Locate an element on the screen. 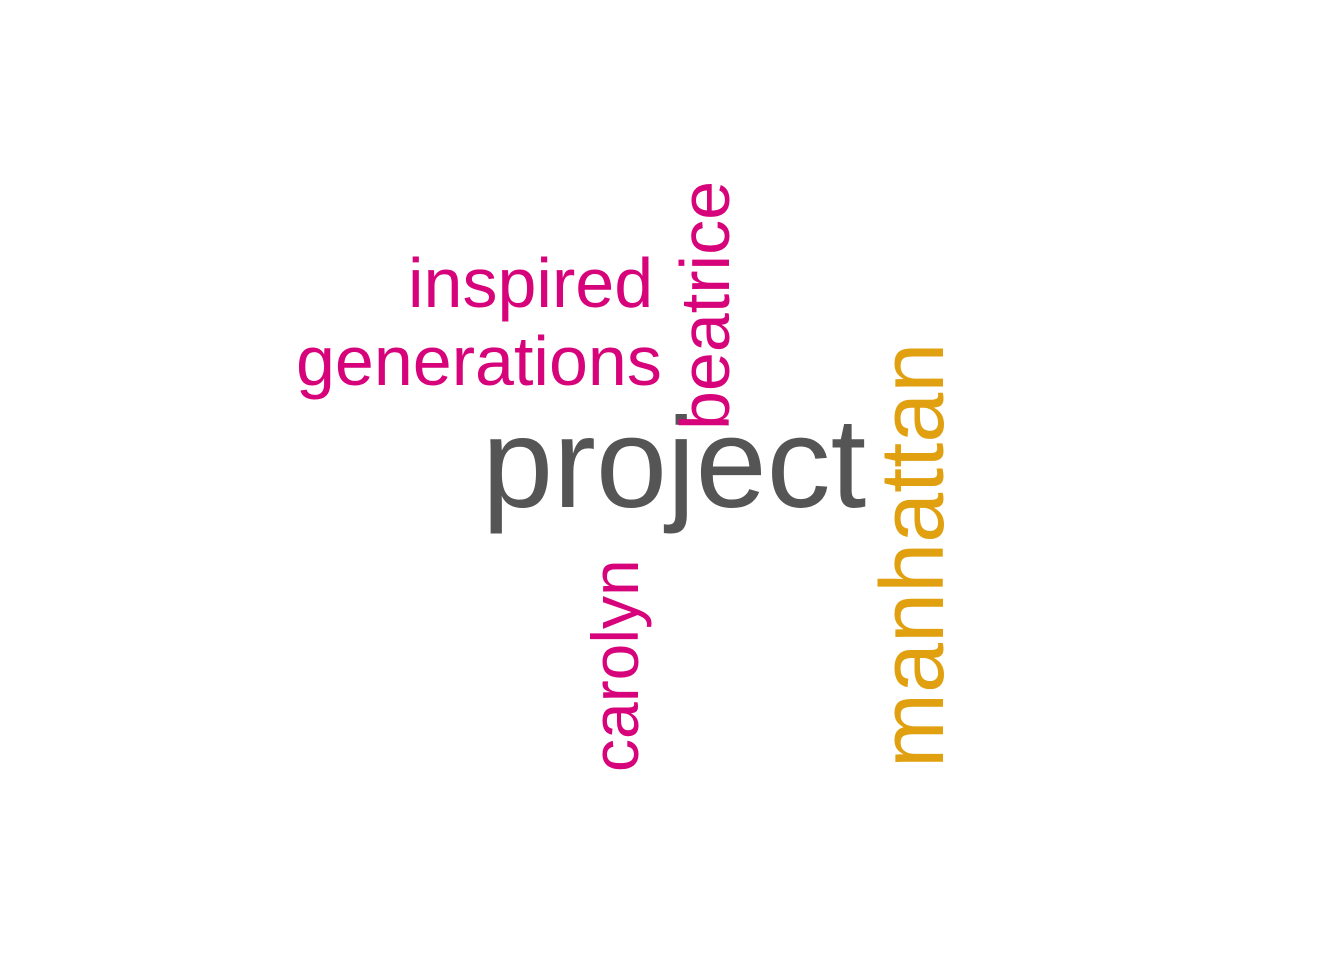  word-beatrice: beatrice is located at coordinates (705, 305).